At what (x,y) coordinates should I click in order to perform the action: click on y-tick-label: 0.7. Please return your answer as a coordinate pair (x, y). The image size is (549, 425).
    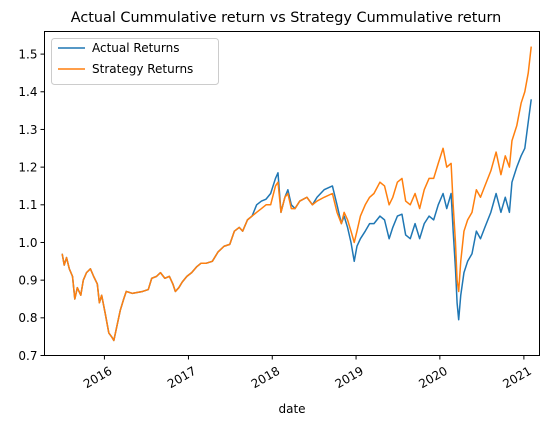
    Looking at the image, I should click on (27, 356).